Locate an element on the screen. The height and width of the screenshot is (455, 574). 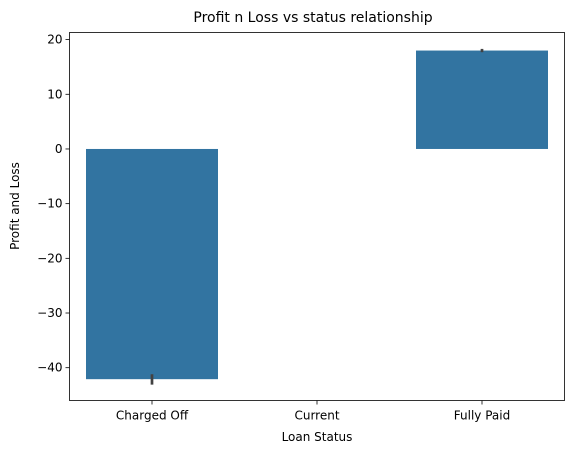
x-tick-label: Charged Off is located at coordinates (152, 416).